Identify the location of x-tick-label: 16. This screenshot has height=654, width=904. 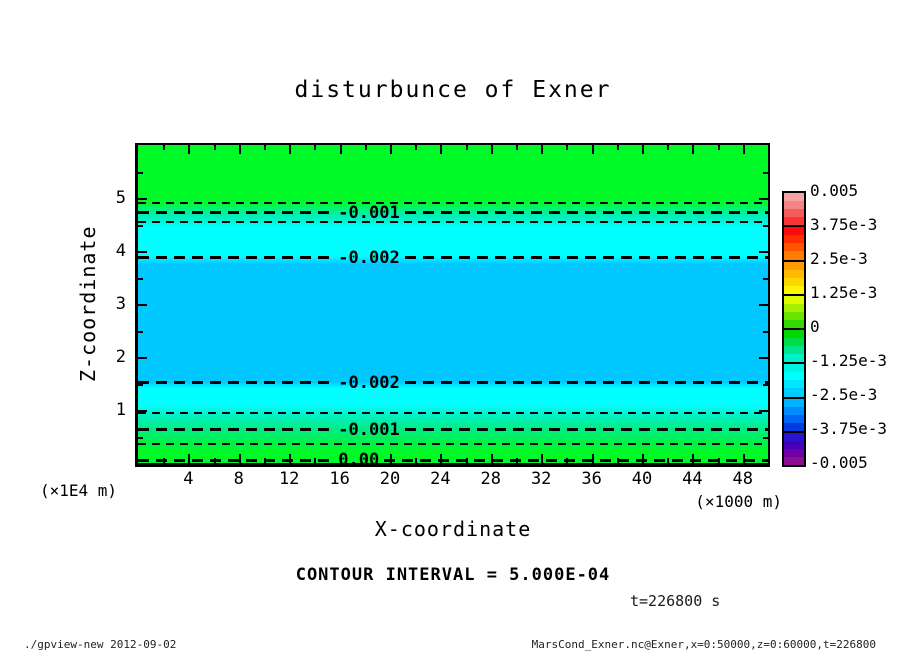
(339, 479).